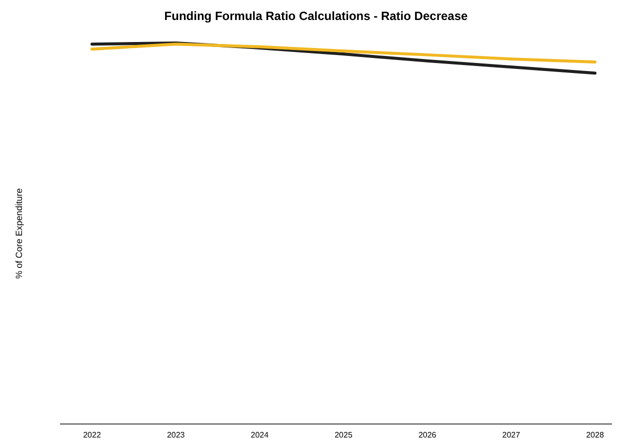  Describe the element at coordinates (316, 16) in the screenshot. I see `chart-title: Funding Formula Ratio Calculations - Ratio Decrease` at that location.